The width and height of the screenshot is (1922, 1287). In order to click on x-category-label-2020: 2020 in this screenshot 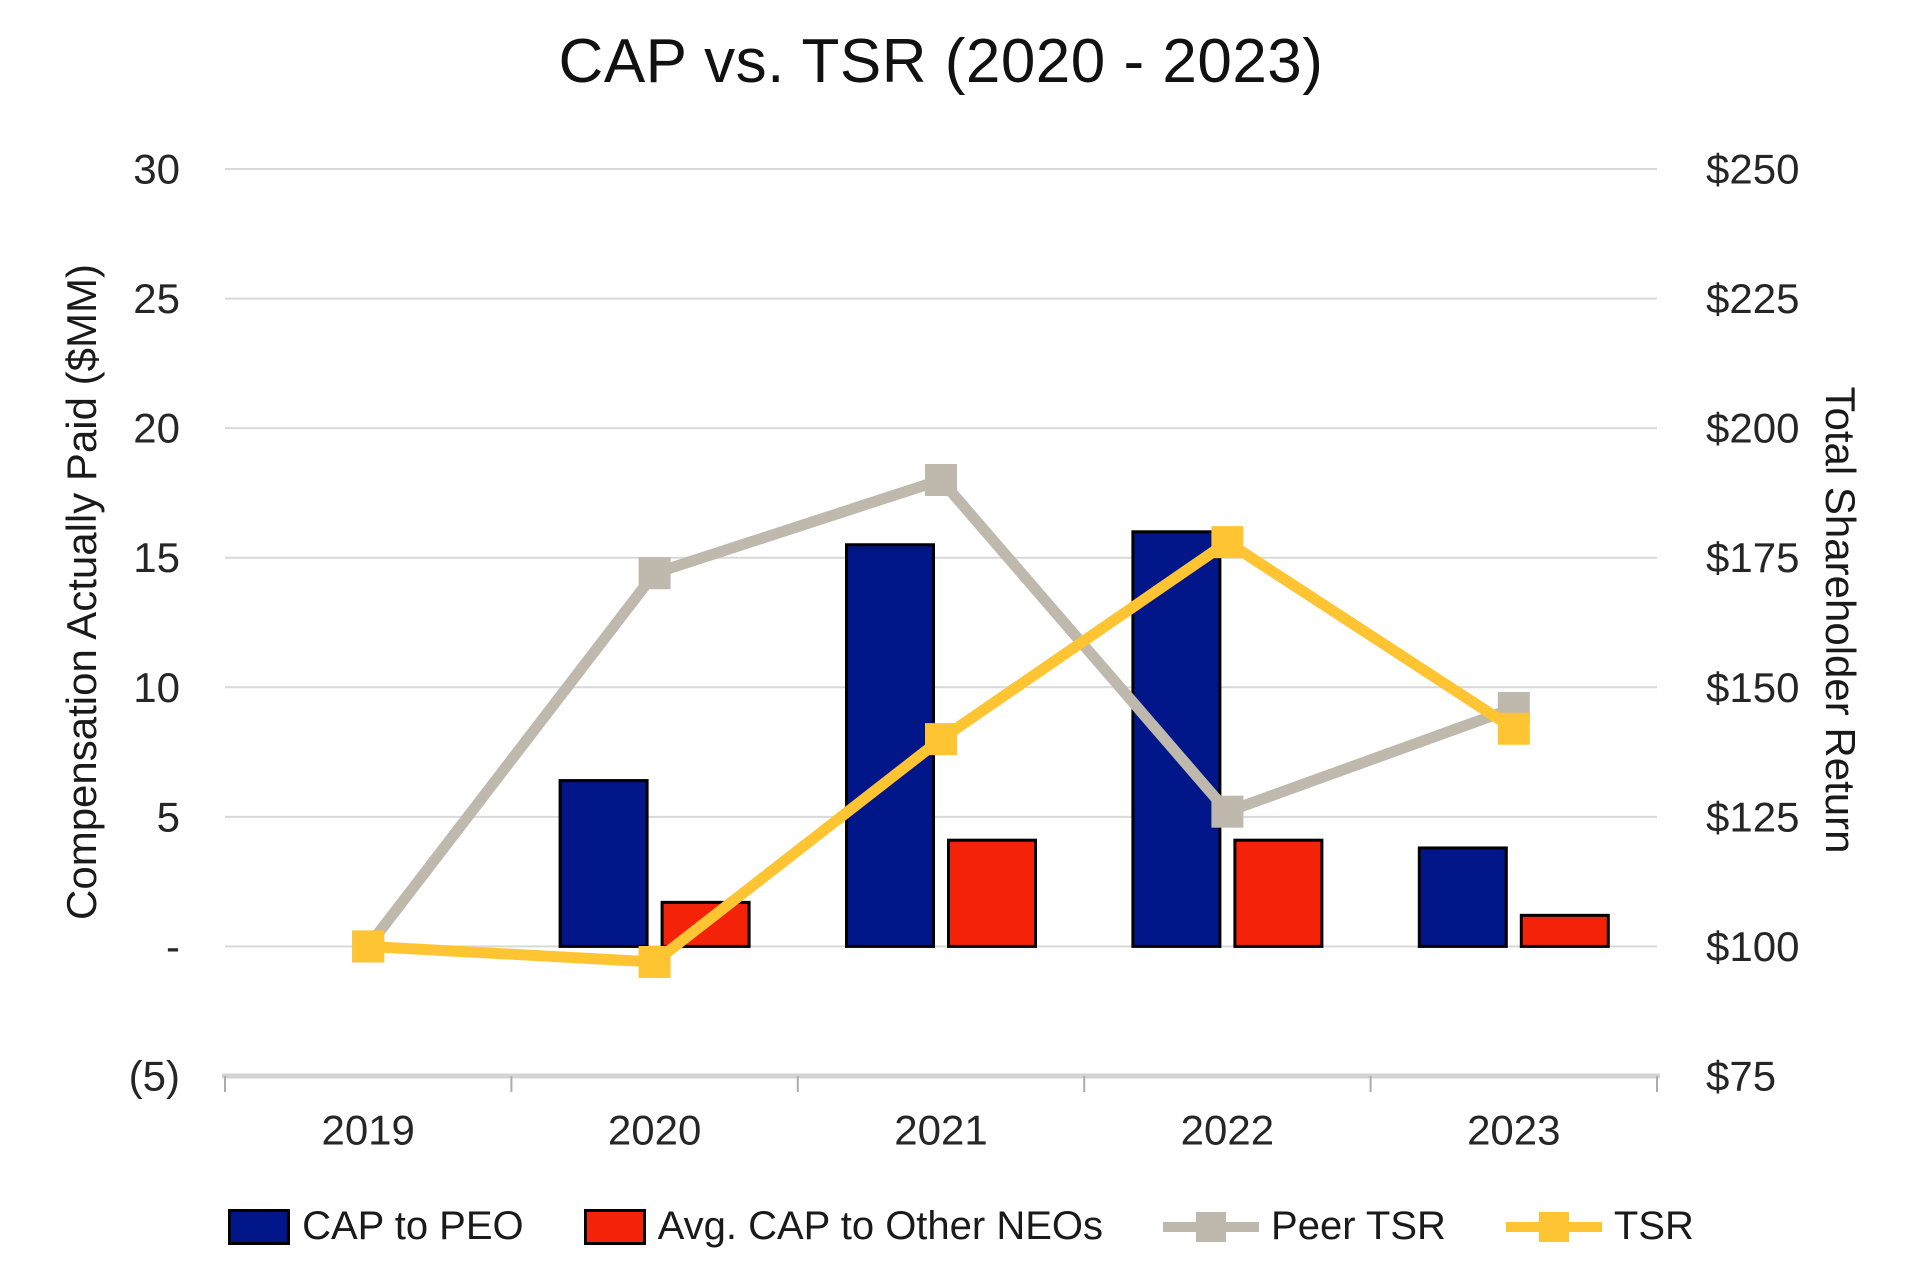, I will do `click(654, 1130)`.